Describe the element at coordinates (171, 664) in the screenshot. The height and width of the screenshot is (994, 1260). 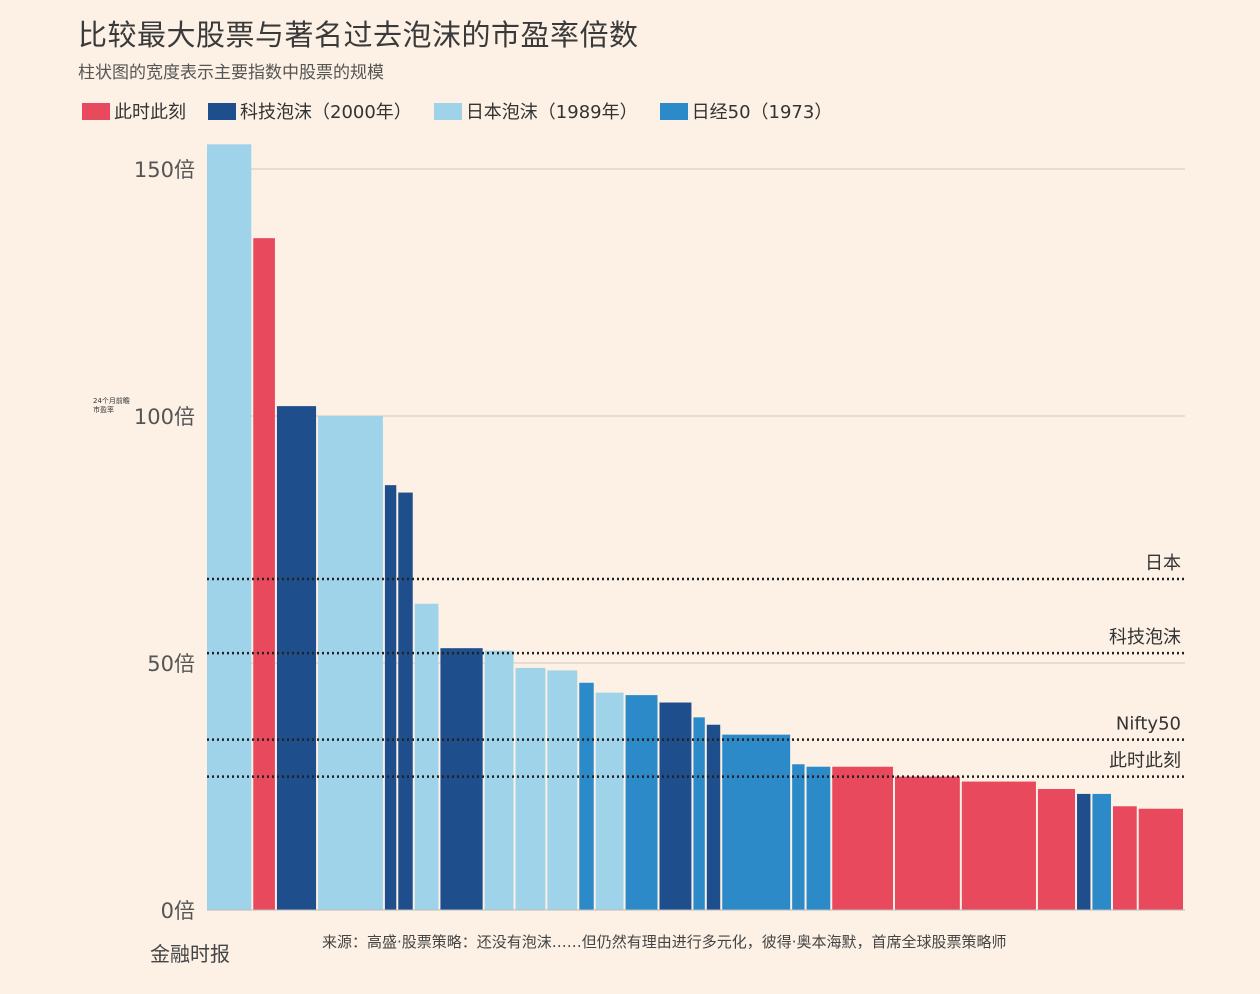
I see `y-tick-label: 50倍` at that location.